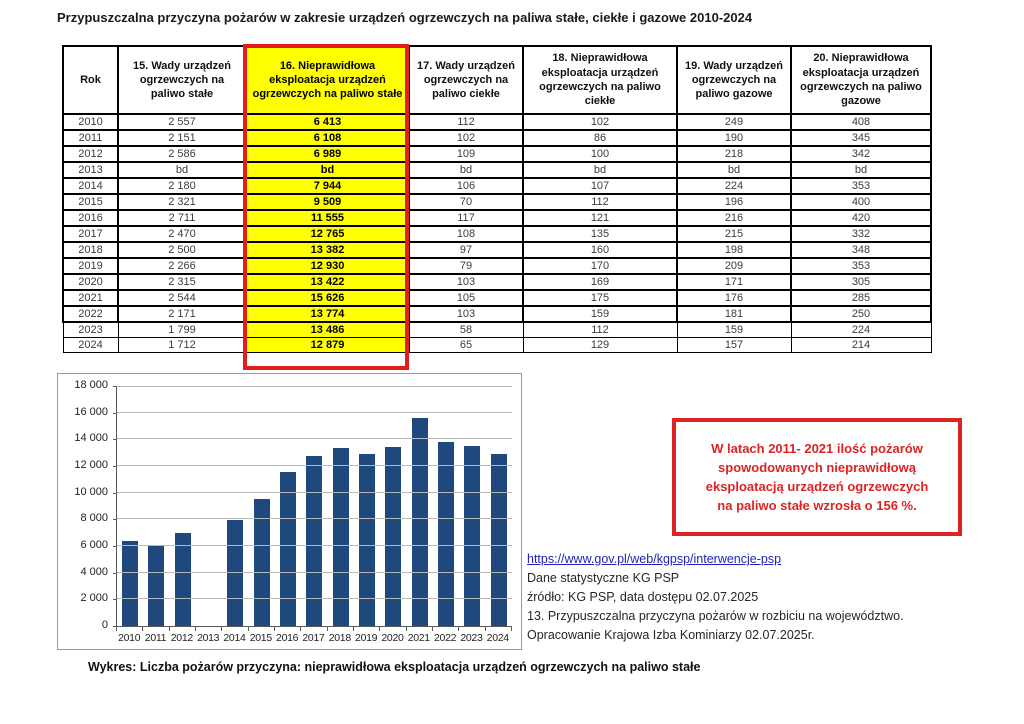  I want to click on table-cell: 102, so click(466, 138).